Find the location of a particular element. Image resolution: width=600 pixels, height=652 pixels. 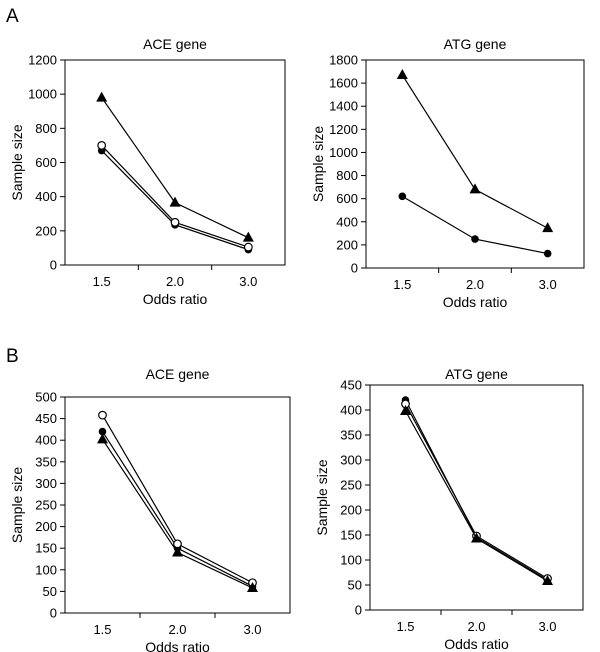

y-tick-label: 1600 is located at coordinates (343, 83).